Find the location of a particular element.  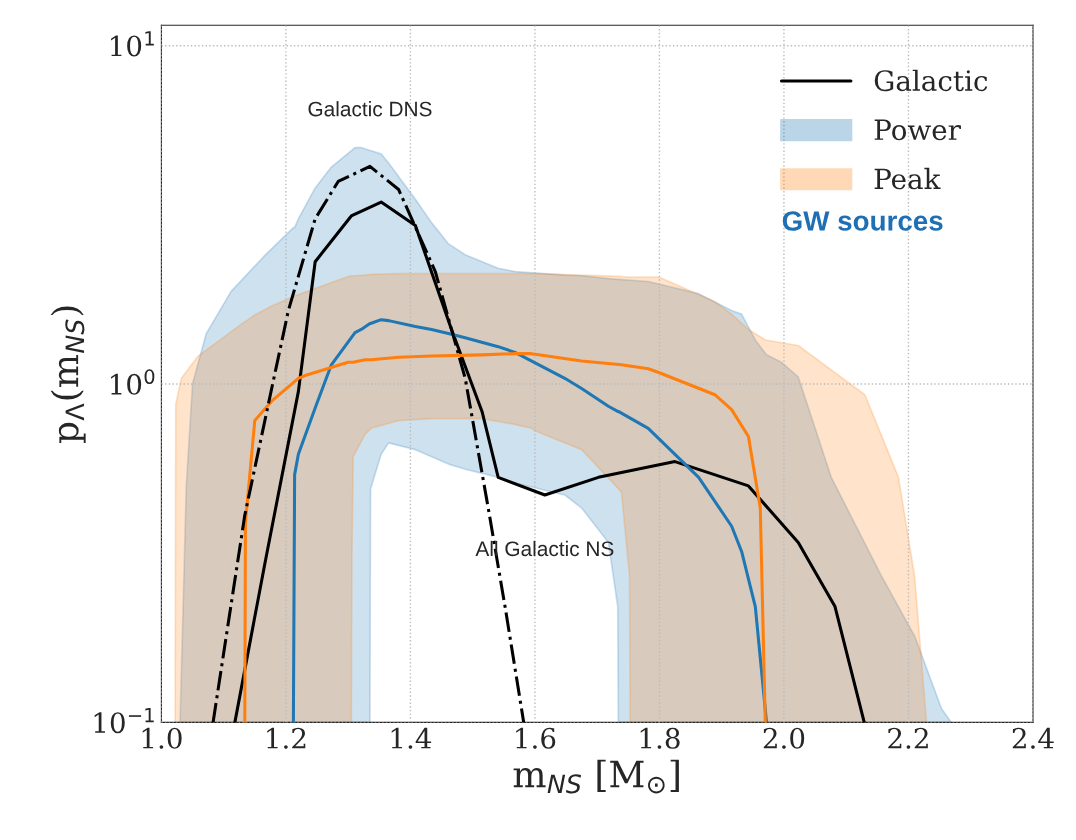

legend-label: Peak is located at coordinates (907, 178).